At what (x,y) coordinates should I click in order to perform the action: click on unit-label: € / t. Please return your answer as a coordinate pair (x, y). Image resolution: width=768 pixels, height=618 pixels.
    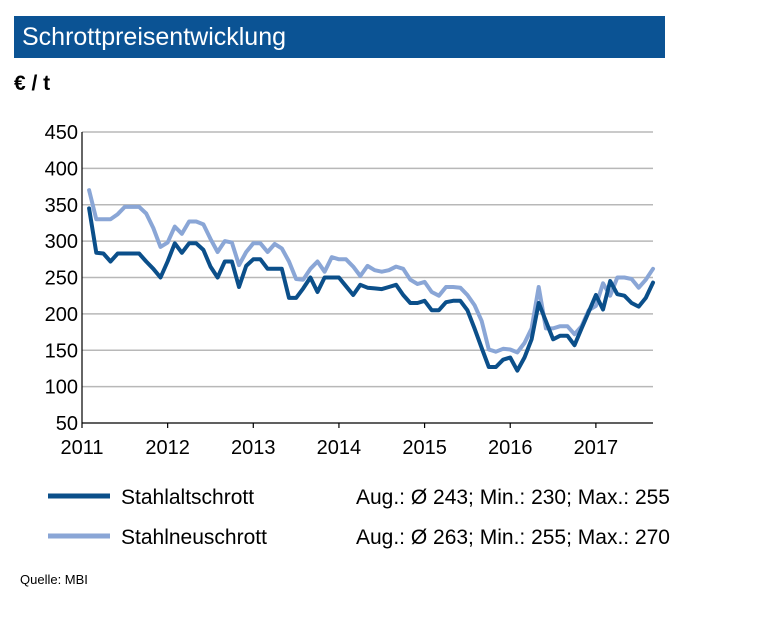
    Looking at the image, I should click on (32, 83).